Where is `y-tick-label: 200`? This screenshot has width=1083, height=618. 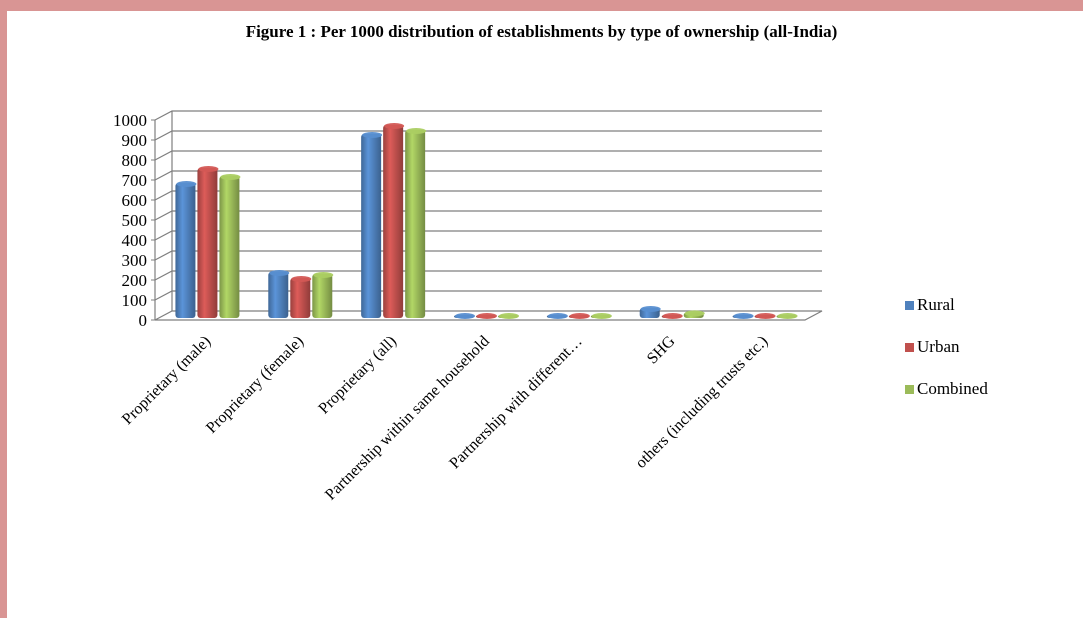 y-tick-label: 200 is located at coordinates (135, 280).